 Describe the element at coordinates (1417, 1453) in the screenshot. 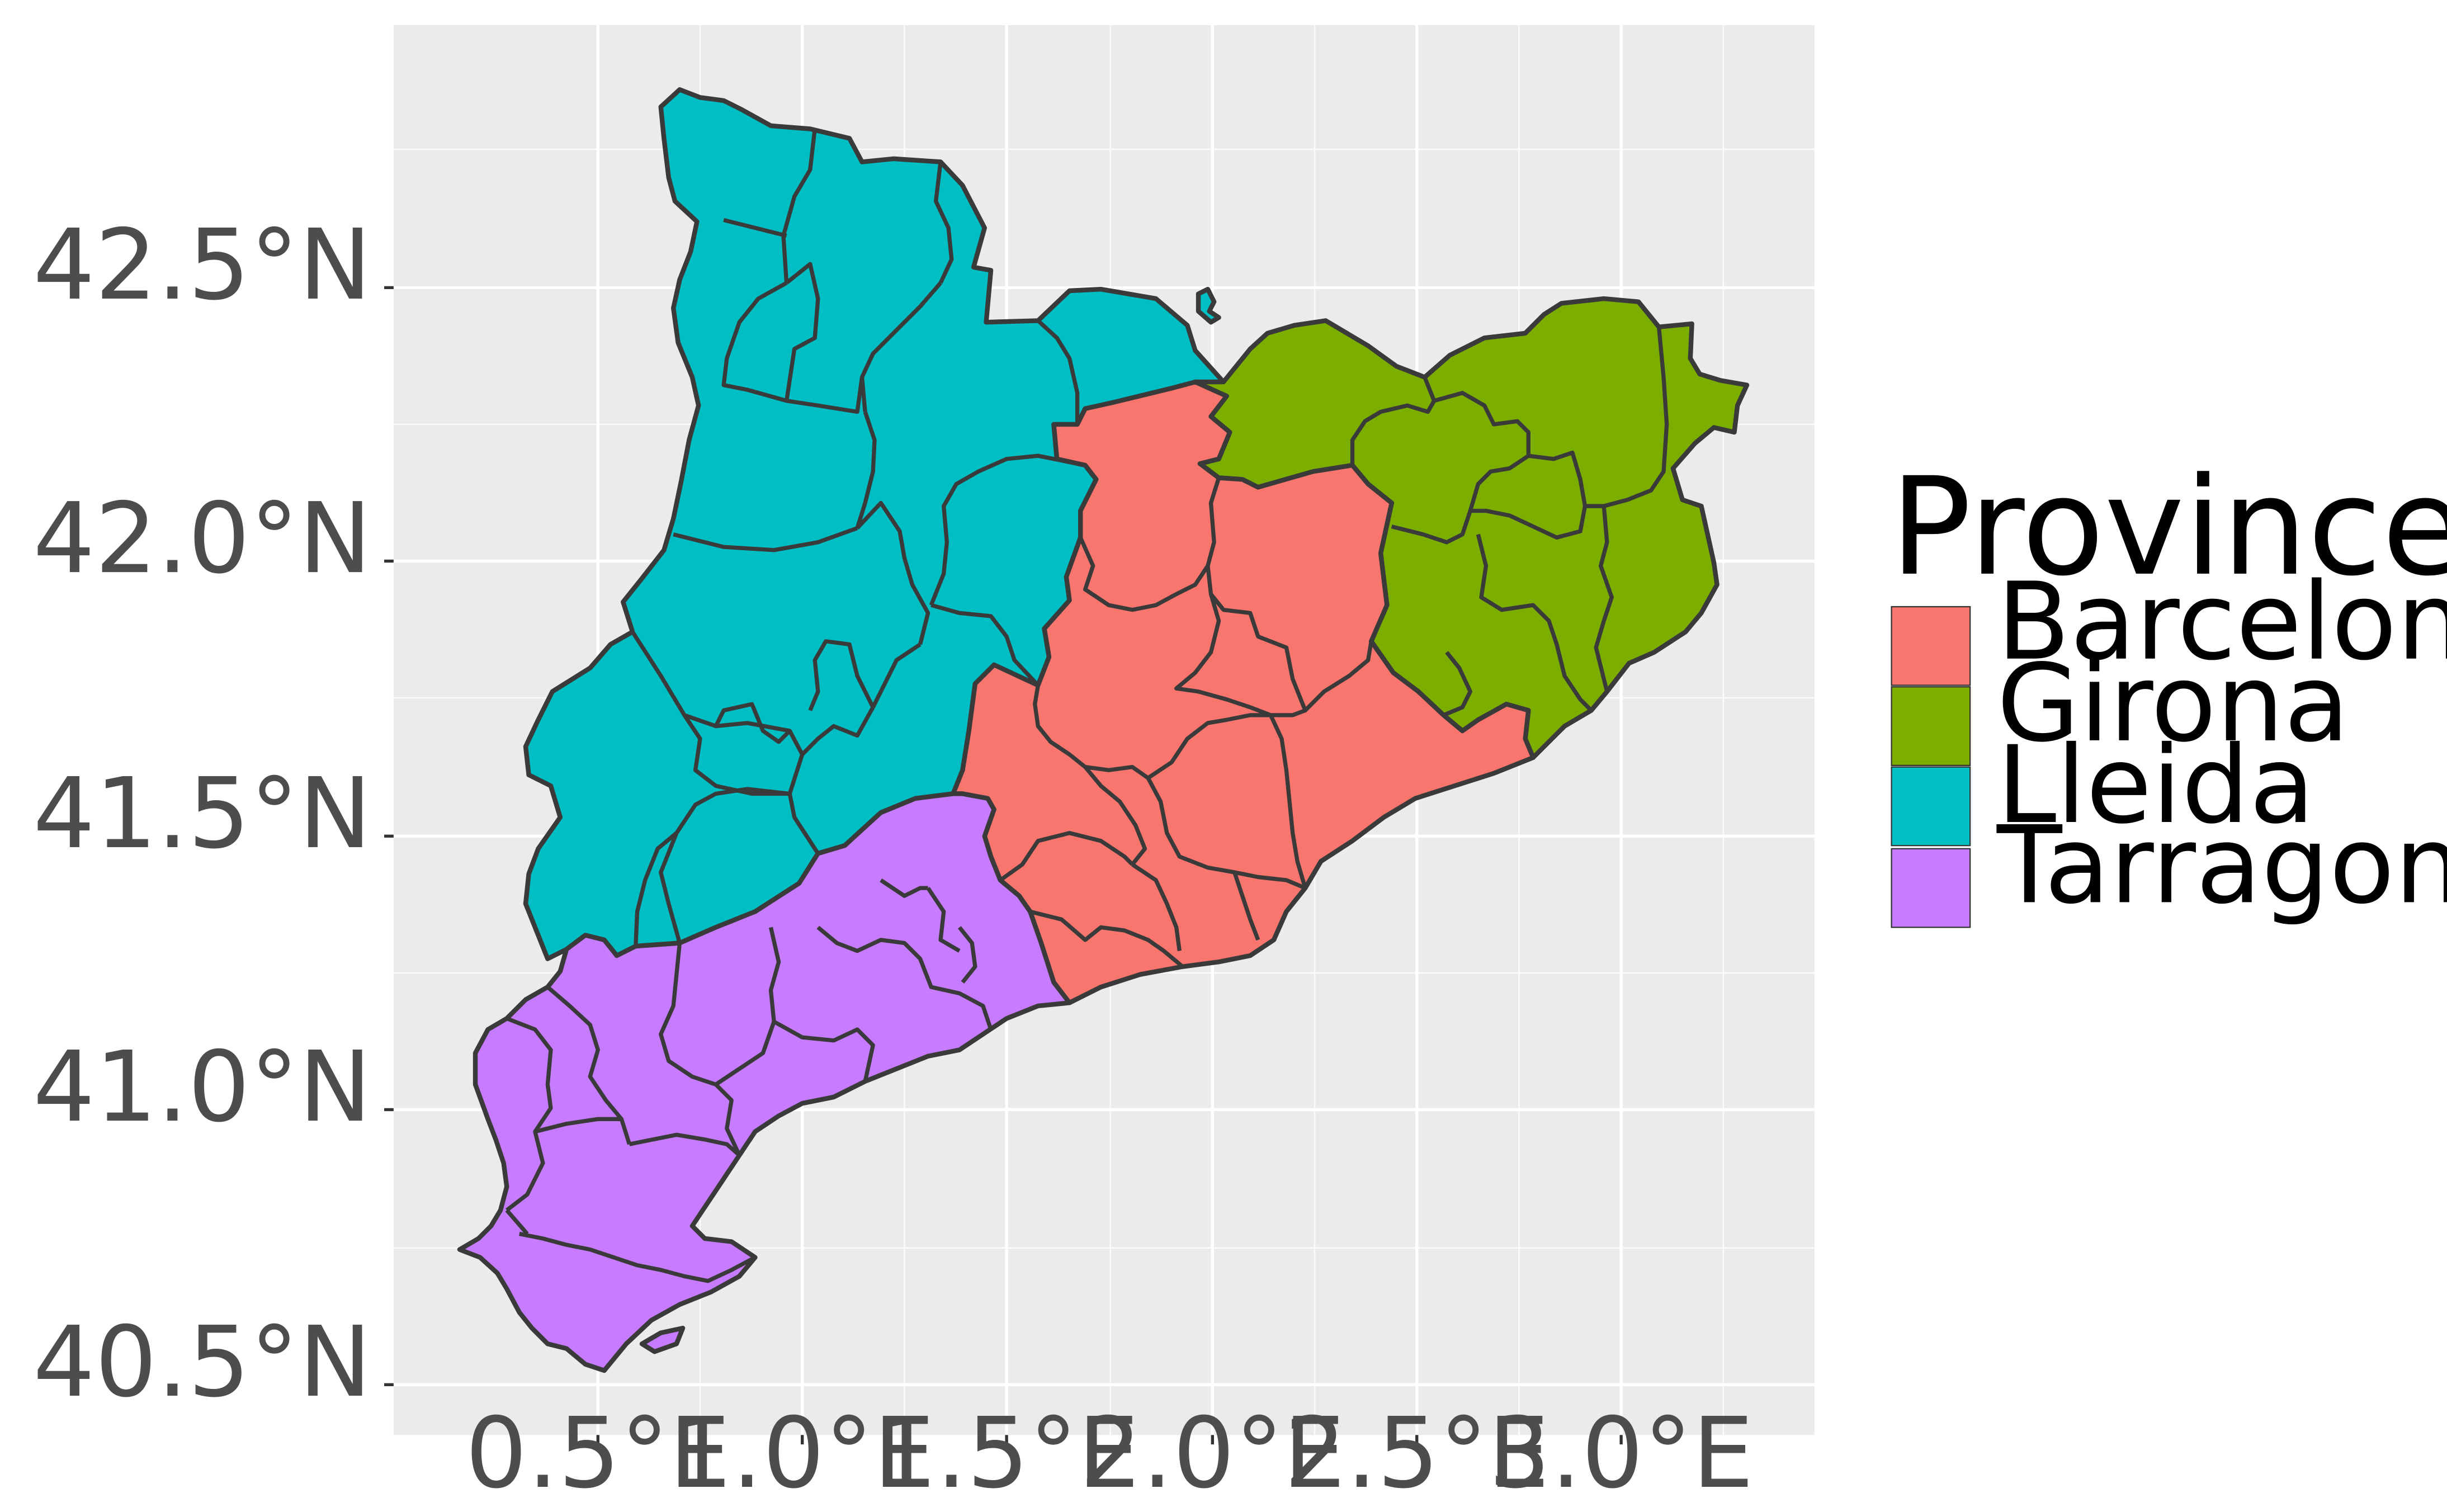

I see `x-tick-label: 2.5°E` at that location.